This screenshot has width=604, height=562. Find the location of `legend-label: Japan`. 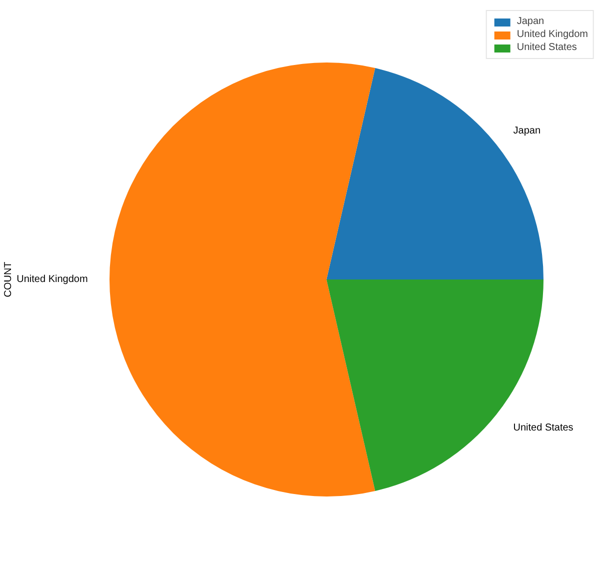

legend-label: Japan is located at coordinates (530, 21).